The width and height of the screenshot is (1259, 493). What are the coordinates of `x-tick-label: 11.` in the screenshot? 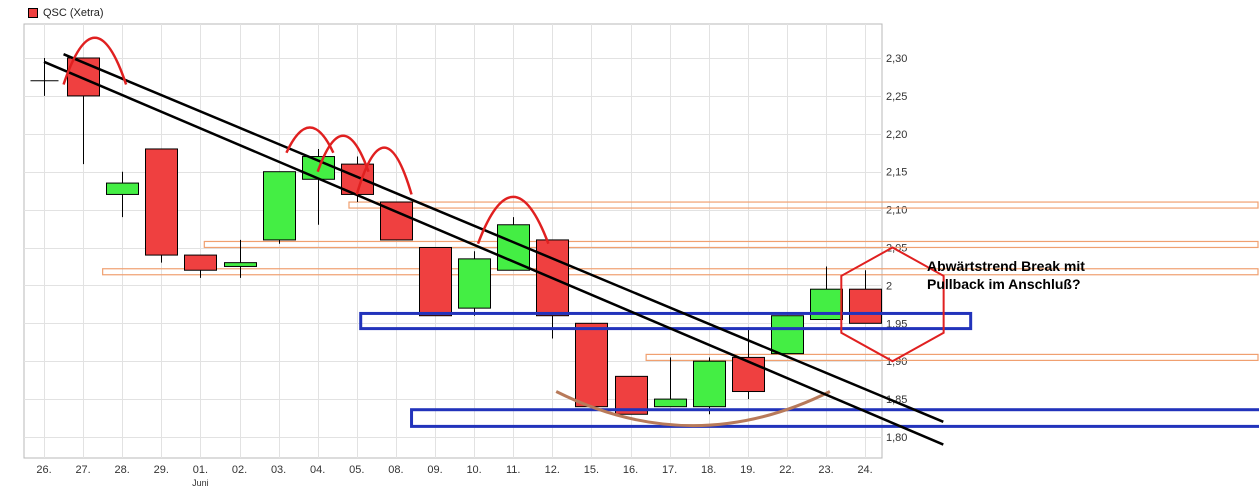 It's located at (513, 470).